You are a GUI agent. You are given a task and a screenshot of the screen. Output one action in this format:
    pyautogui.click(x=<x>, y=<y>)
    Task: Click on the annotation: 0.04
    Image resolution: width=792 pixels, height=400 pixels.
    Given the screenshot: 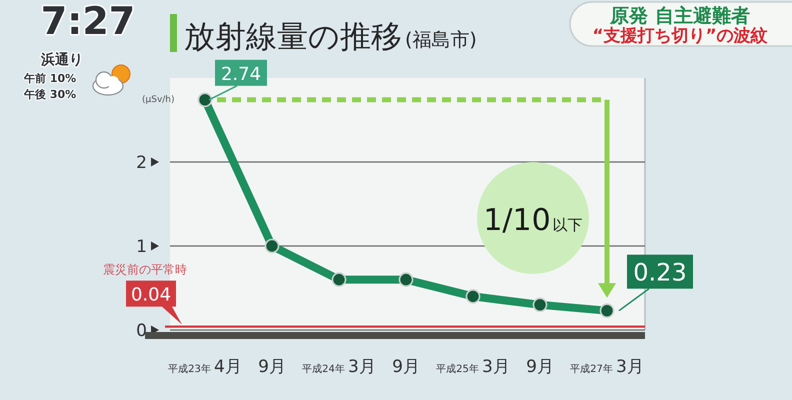 What is the action you would take?
    pyautogui.click(x=151, y=295)
    